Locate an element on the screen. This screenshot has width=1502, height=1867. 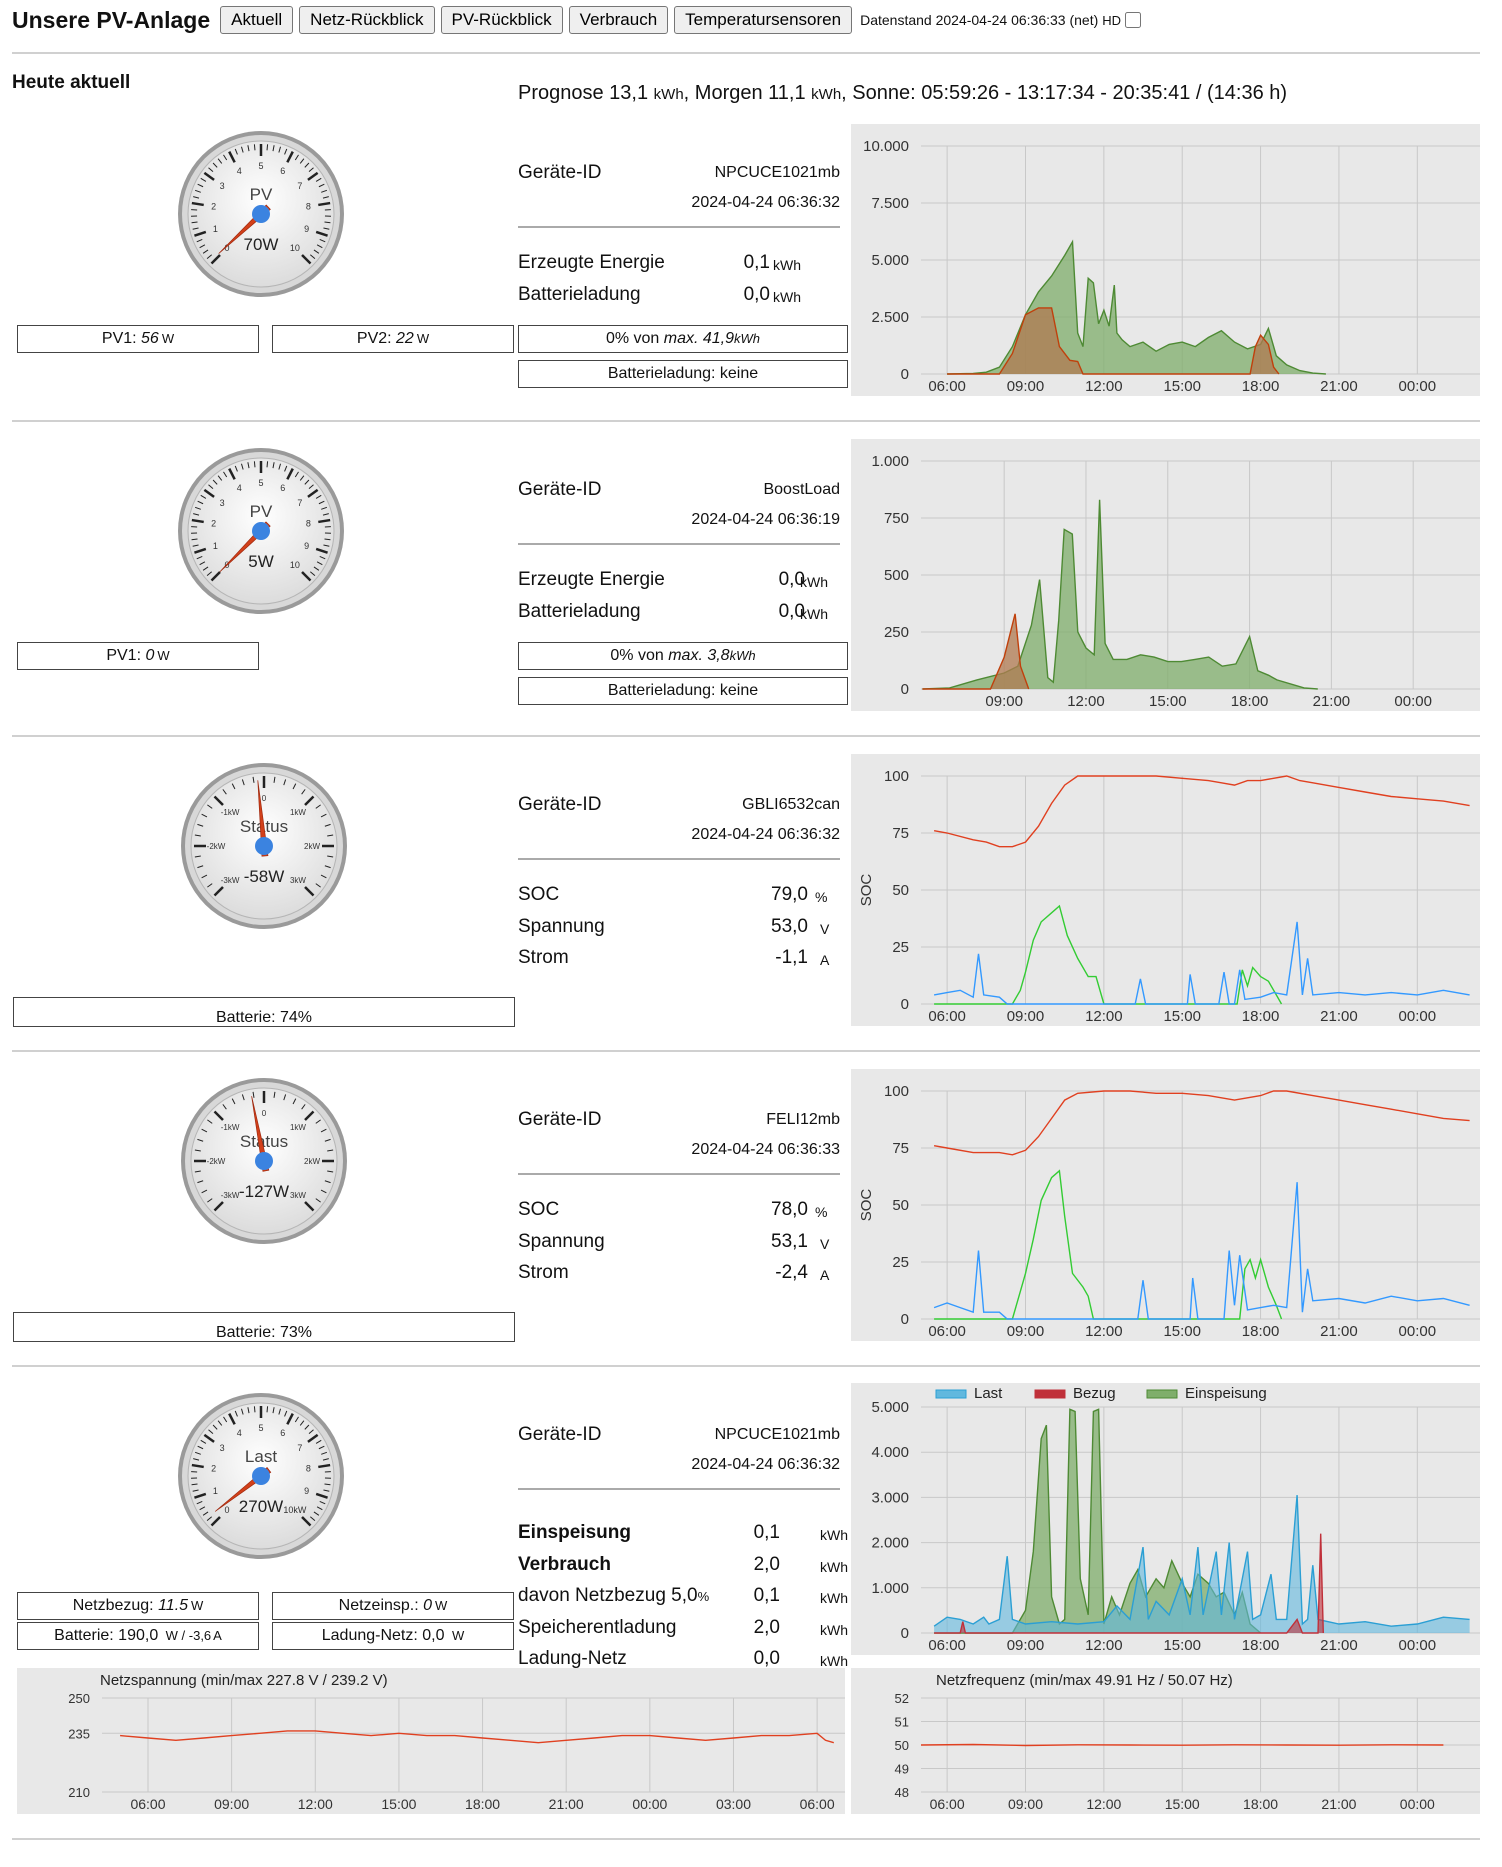
info-row-label: Einspeisung is located at coordinates (574, 1533).